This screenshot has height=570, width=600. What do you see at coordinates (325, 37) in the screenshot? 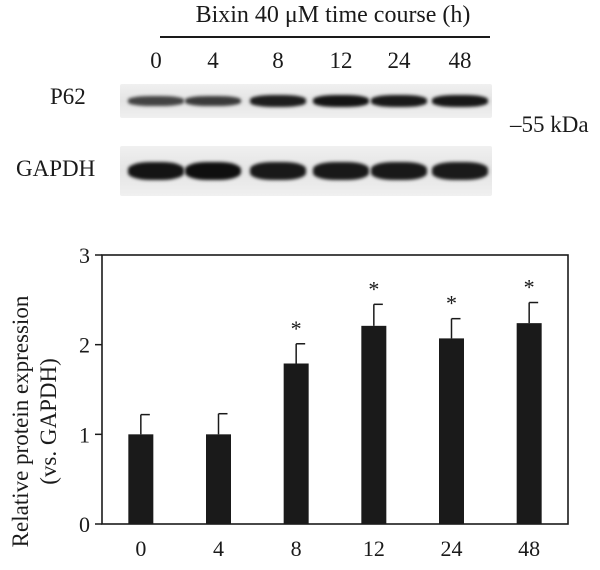
I see `blot-title-rule` at bounding box center [325, 37].